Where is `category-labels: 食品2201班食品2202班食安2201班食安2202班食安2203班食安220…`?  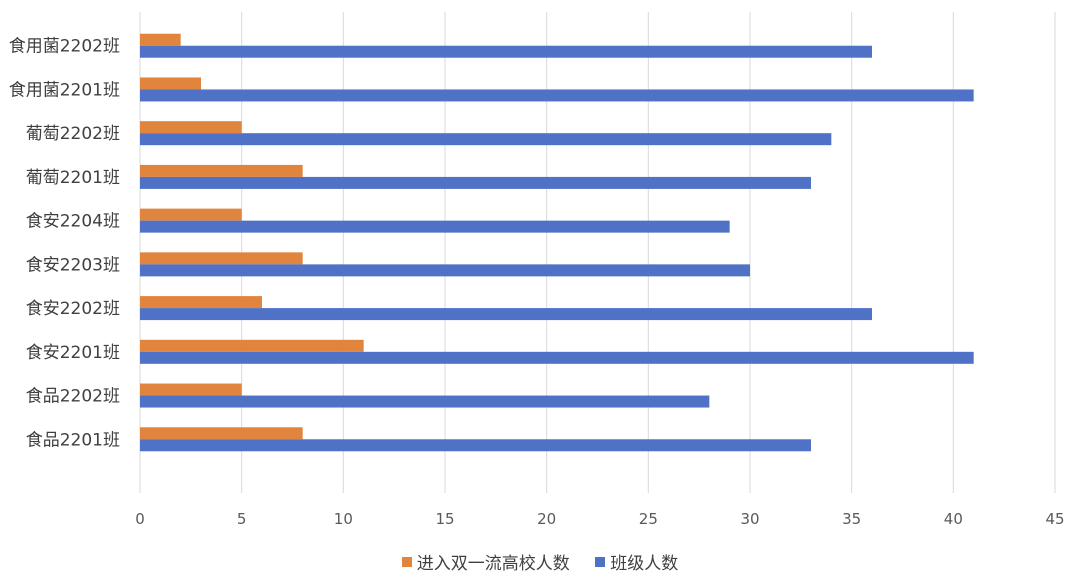
category-labels: 食品2201班食品2202班食安2201班食安2202班食安2203班食安220… is located at coordinates (64, 244).